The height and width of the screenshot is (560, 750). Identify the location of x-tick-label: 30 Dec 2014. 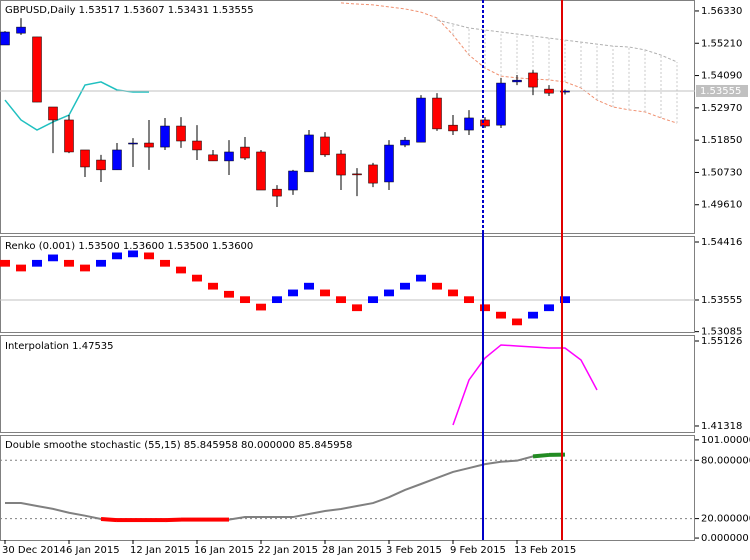
(34, 550).